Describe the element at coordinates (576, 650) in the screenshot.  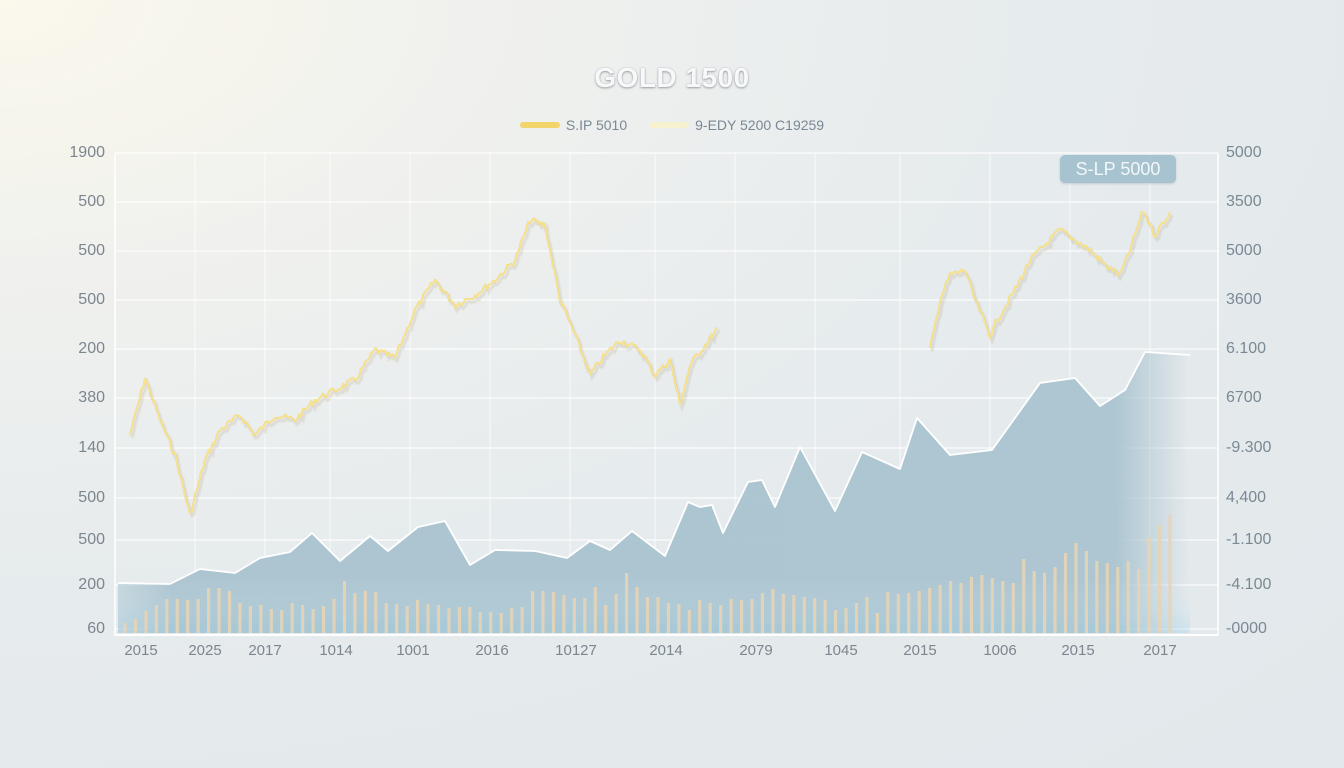
I see `x-axis-tick: 10127` at that location.